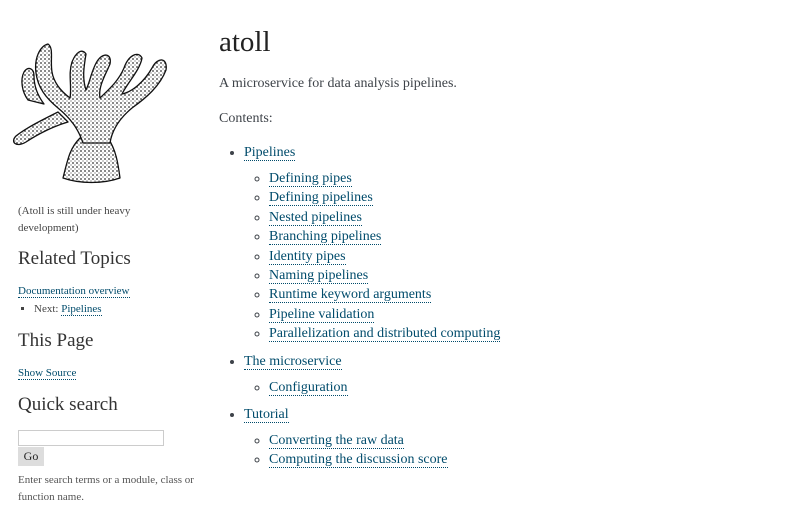 The image size is (800, 512). I want to click on toc-link-identity-pipes: Identity pipes, so click(307, 256).